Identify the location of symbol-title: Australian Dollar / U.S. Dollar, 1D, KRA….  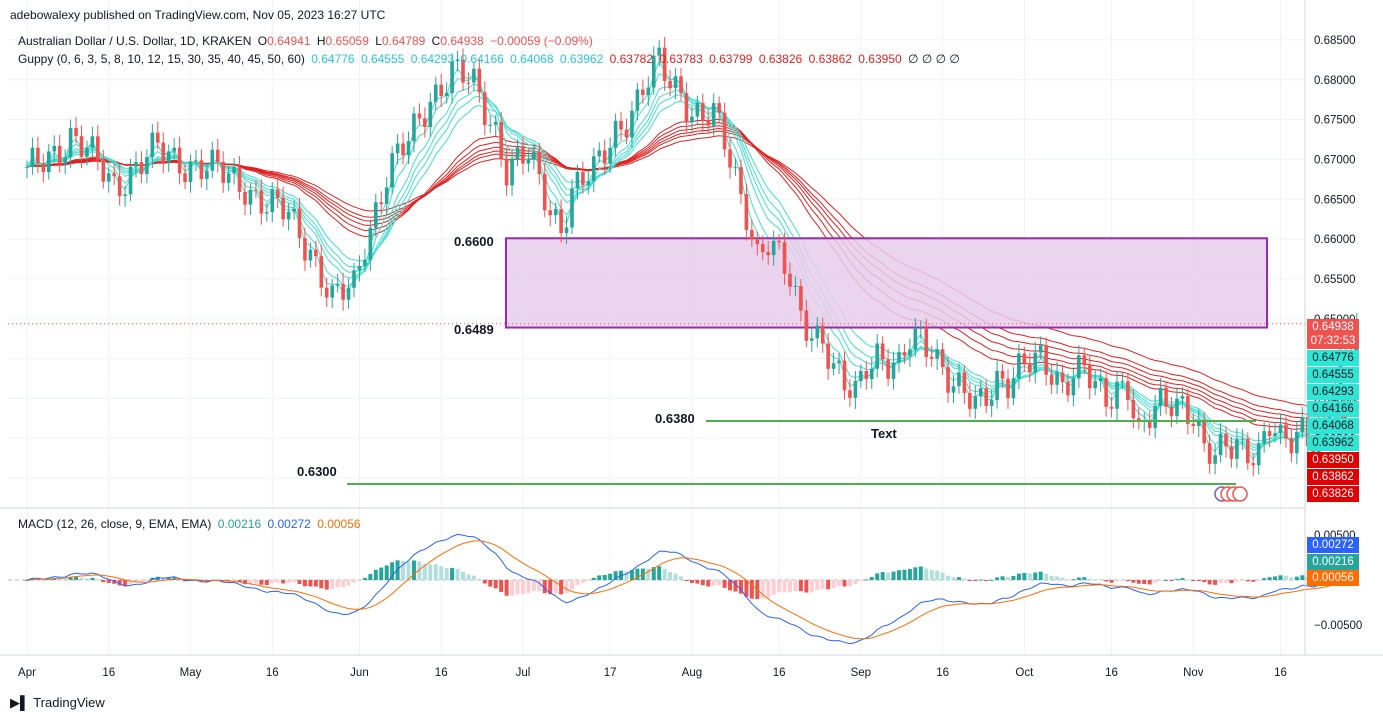
(135, 41).